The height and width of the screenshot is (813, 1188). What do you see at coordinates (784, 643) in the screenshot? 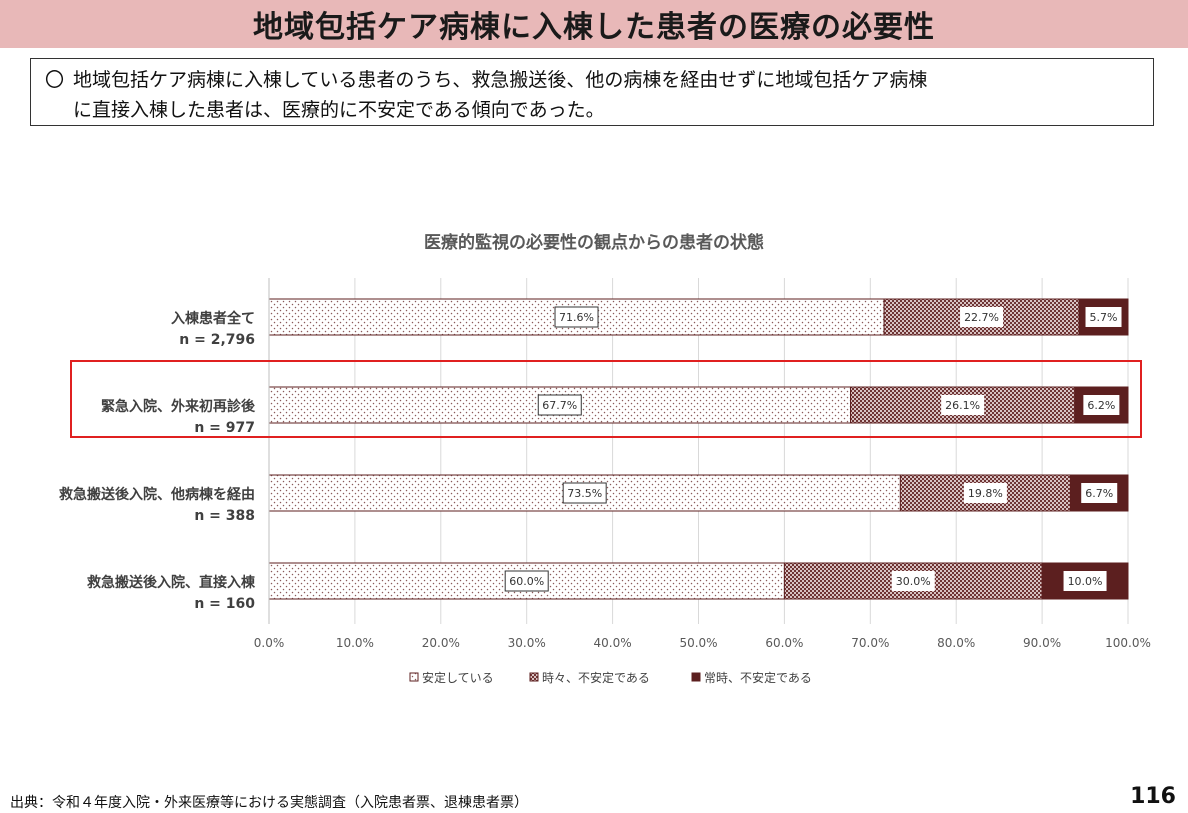
I see `x-tick-label: 60.0%` at bounding box center [784, 643].